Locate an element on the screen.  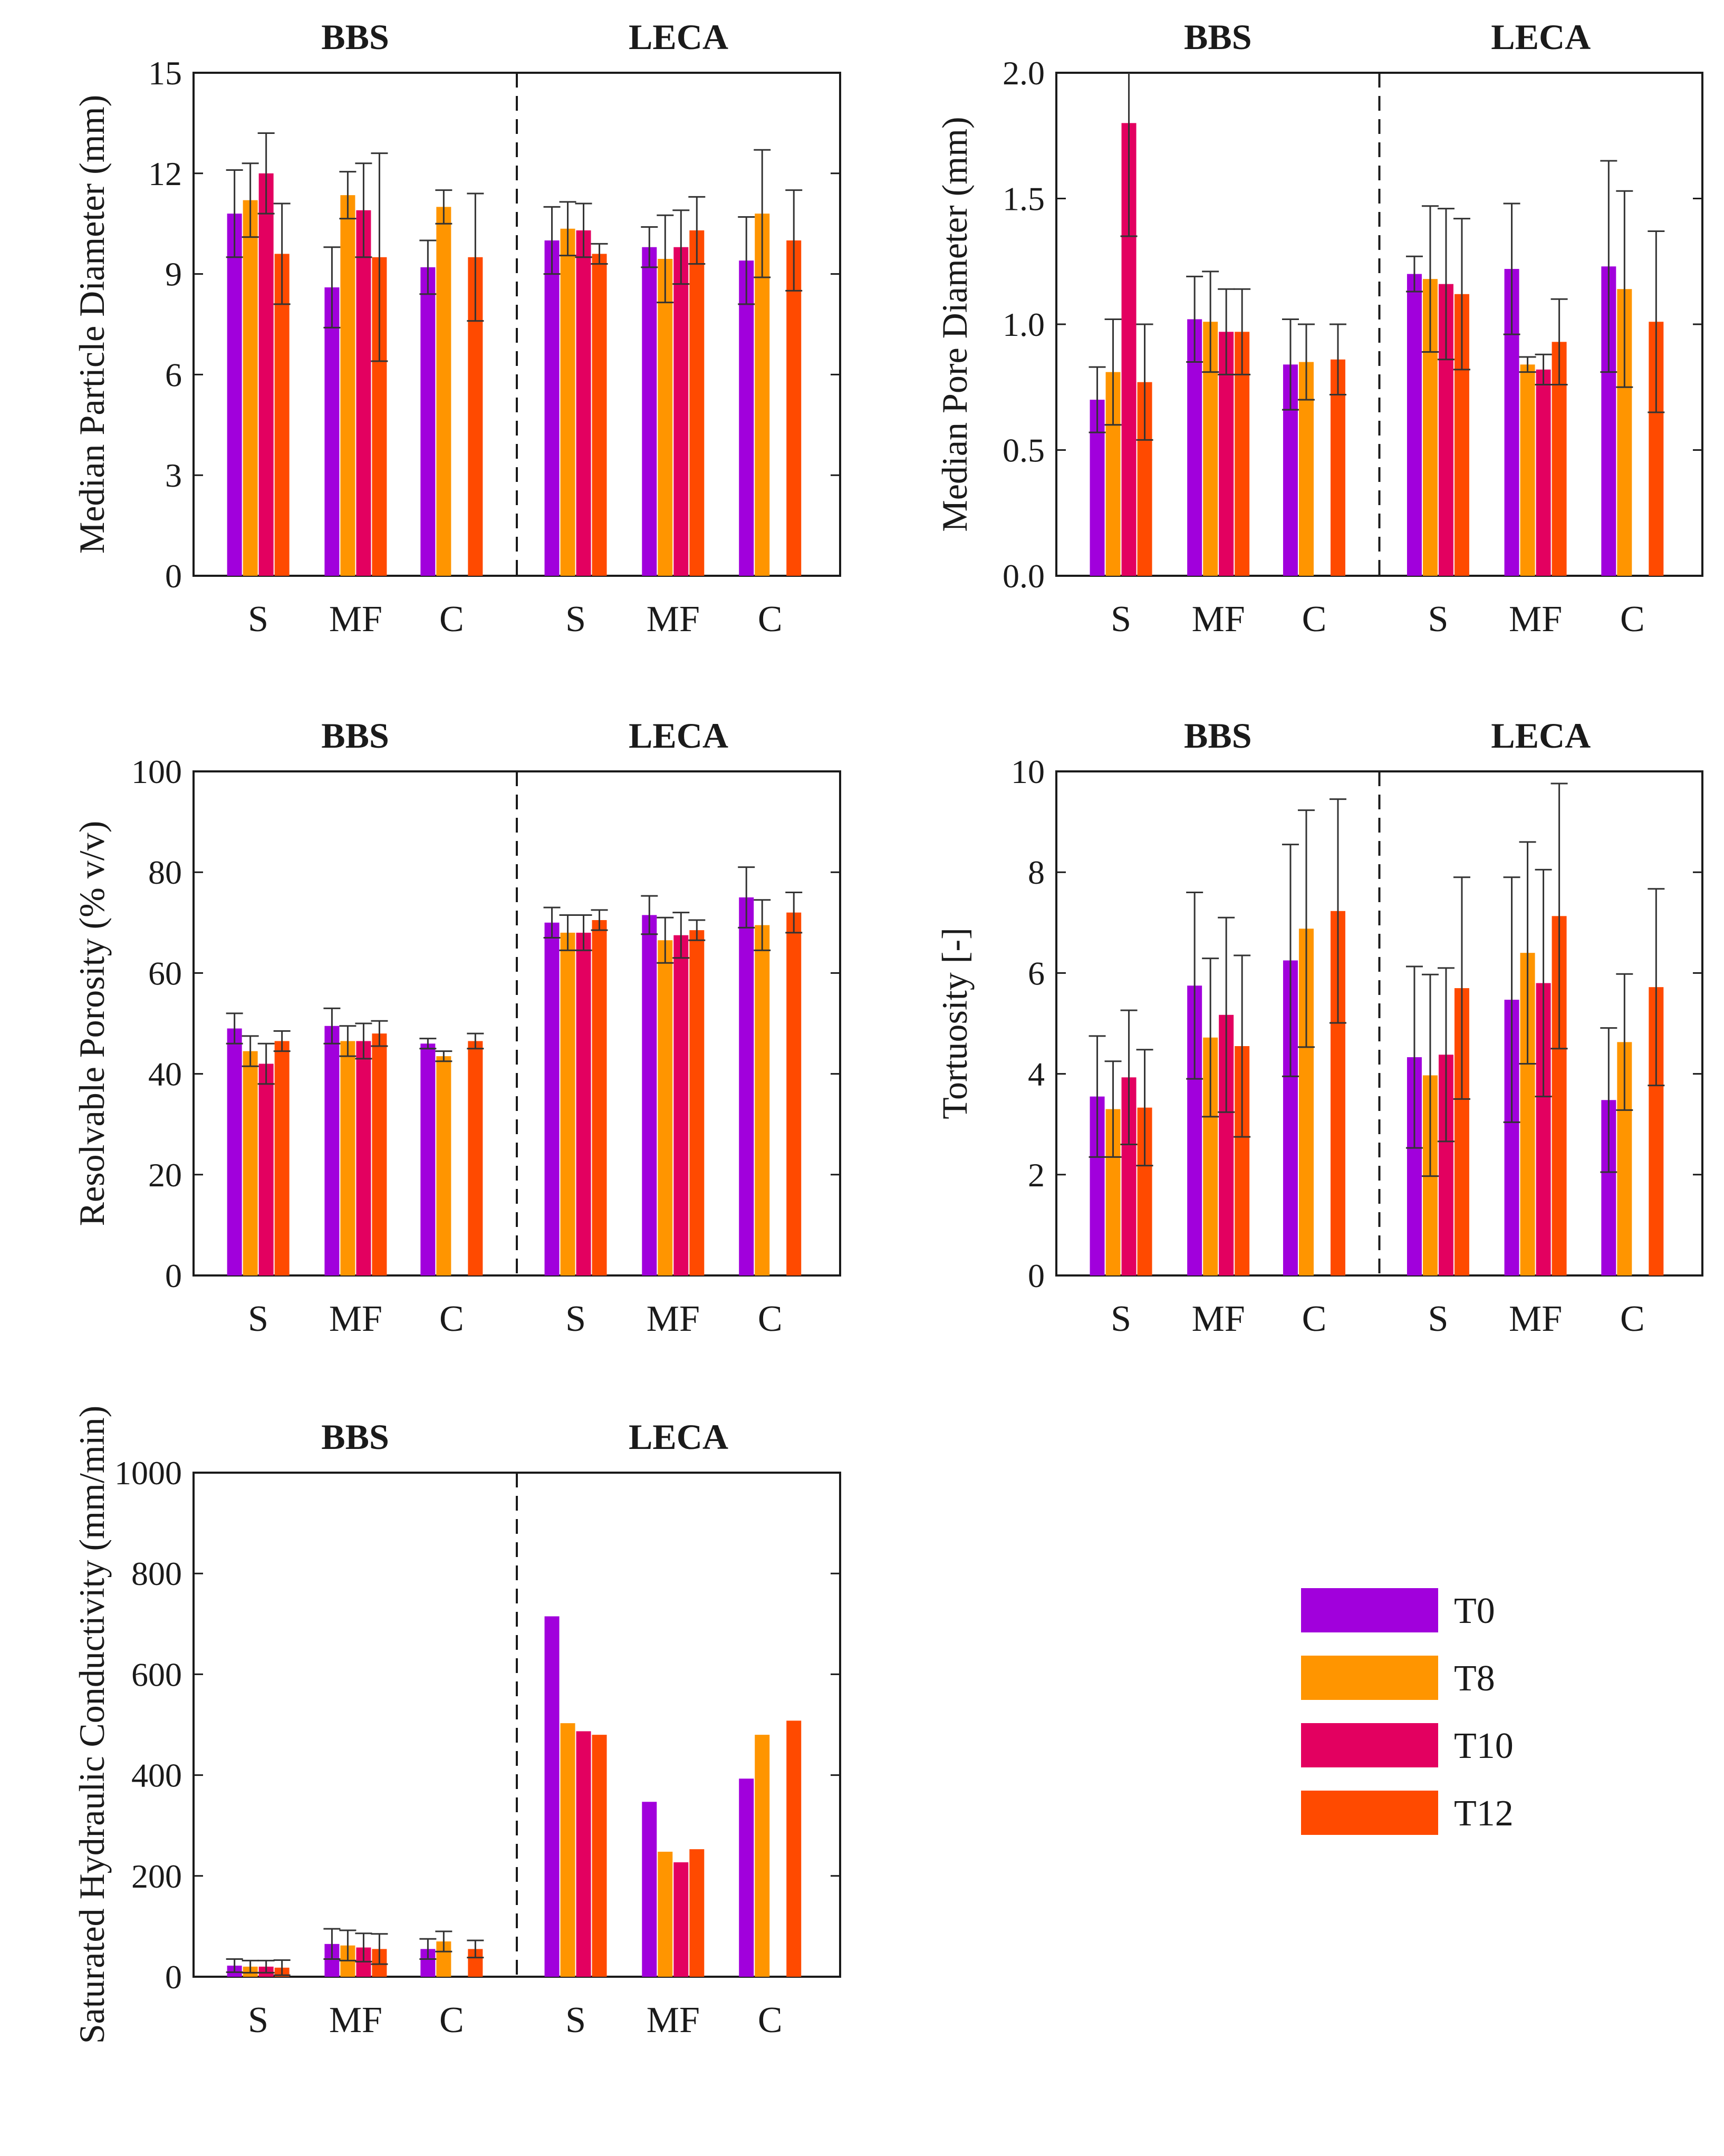
legend-swatch-t8 is located at coordinates (1370, 1678).